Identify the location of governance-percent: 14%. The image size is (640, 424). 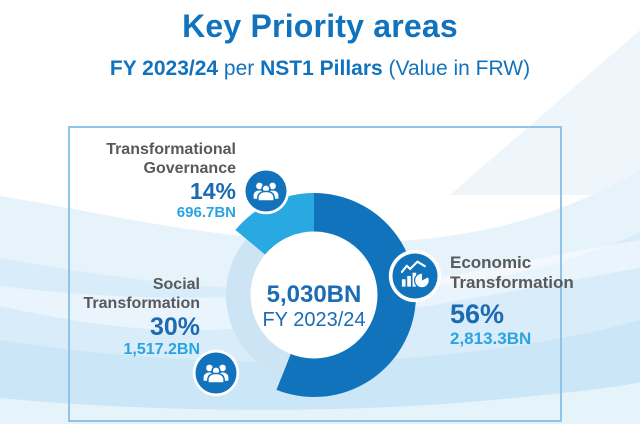
(212, 191).